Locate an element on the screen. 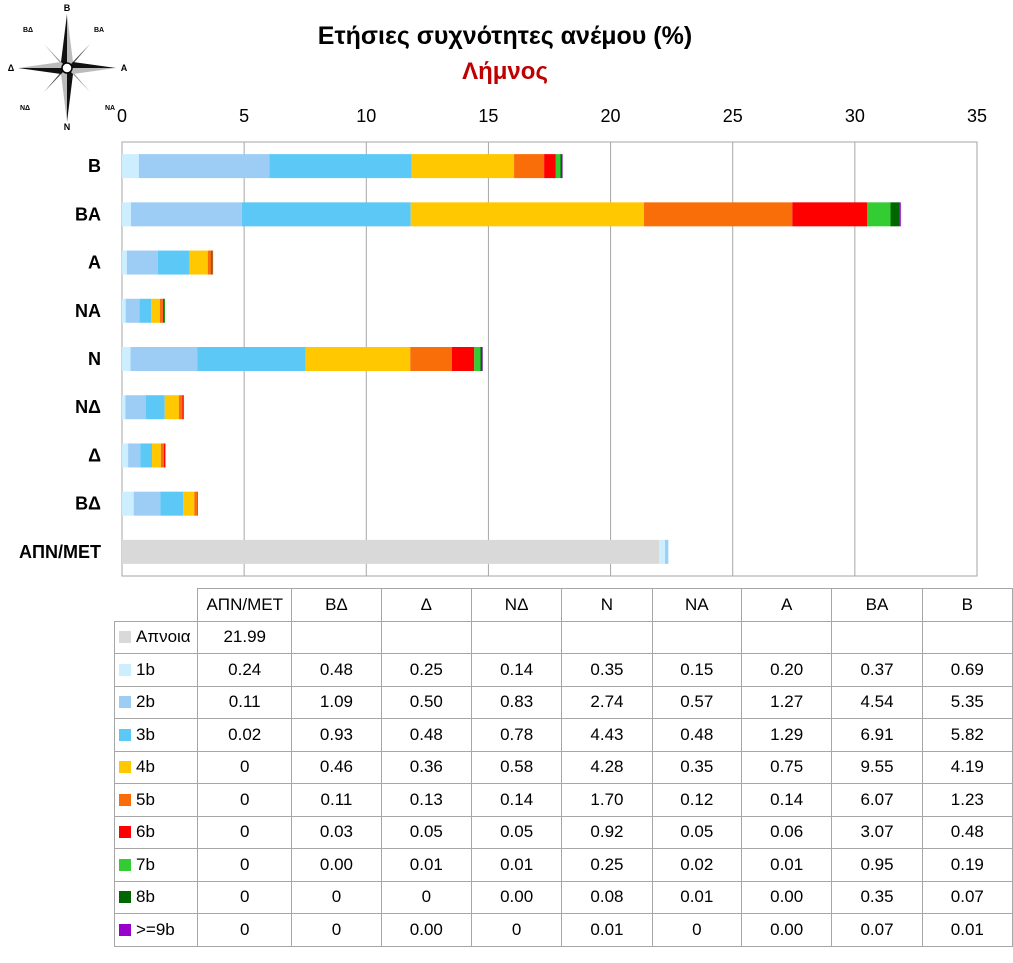  table-column-header: Α is located at coordinates (787, 605).